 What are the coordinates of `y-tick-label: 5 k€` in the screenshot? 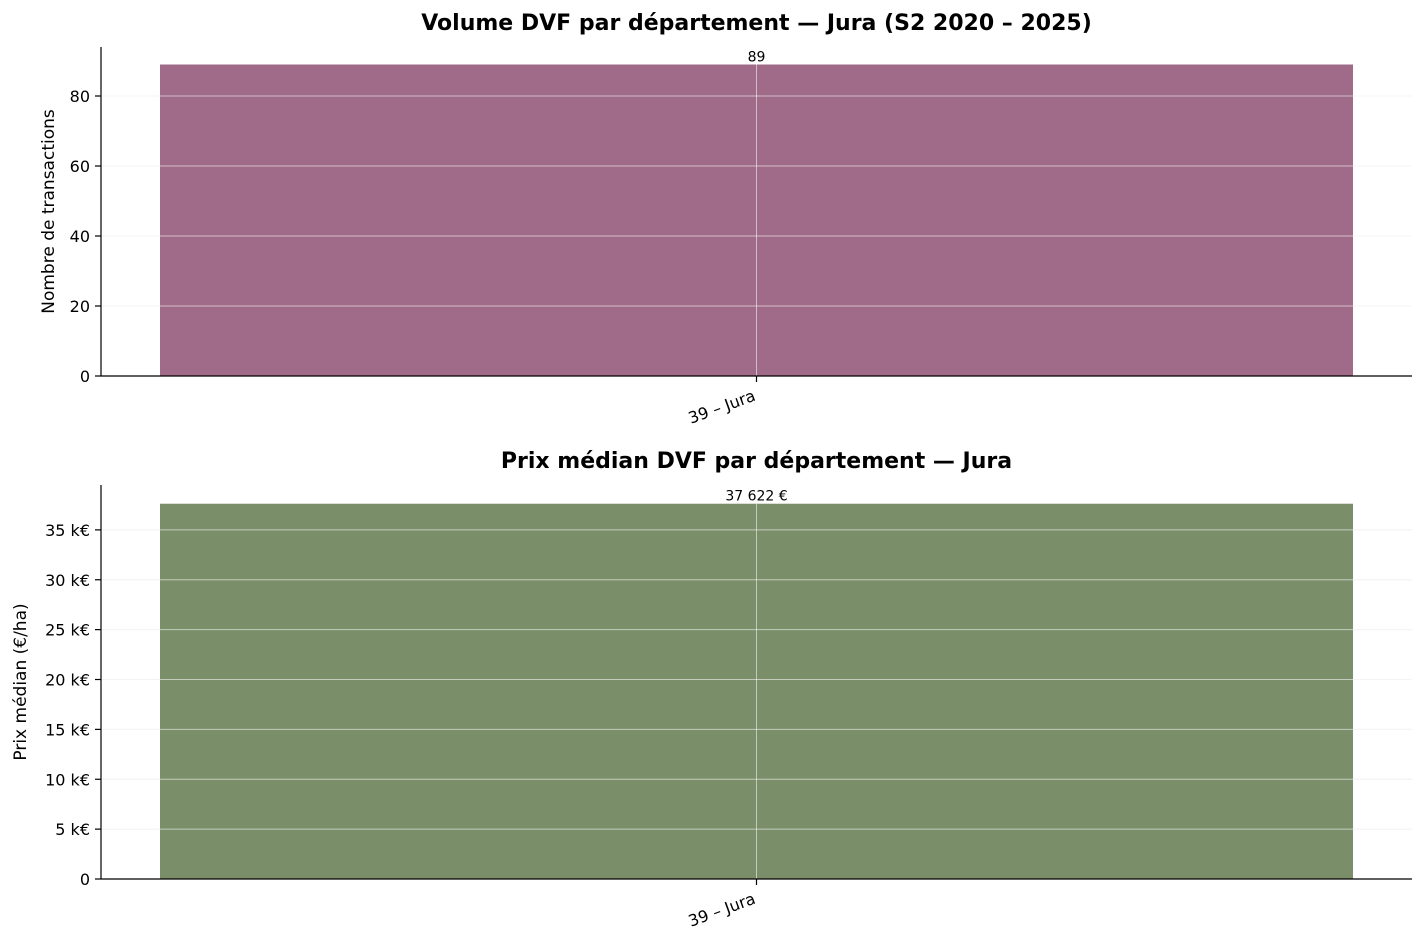 It's located at (72, 829).